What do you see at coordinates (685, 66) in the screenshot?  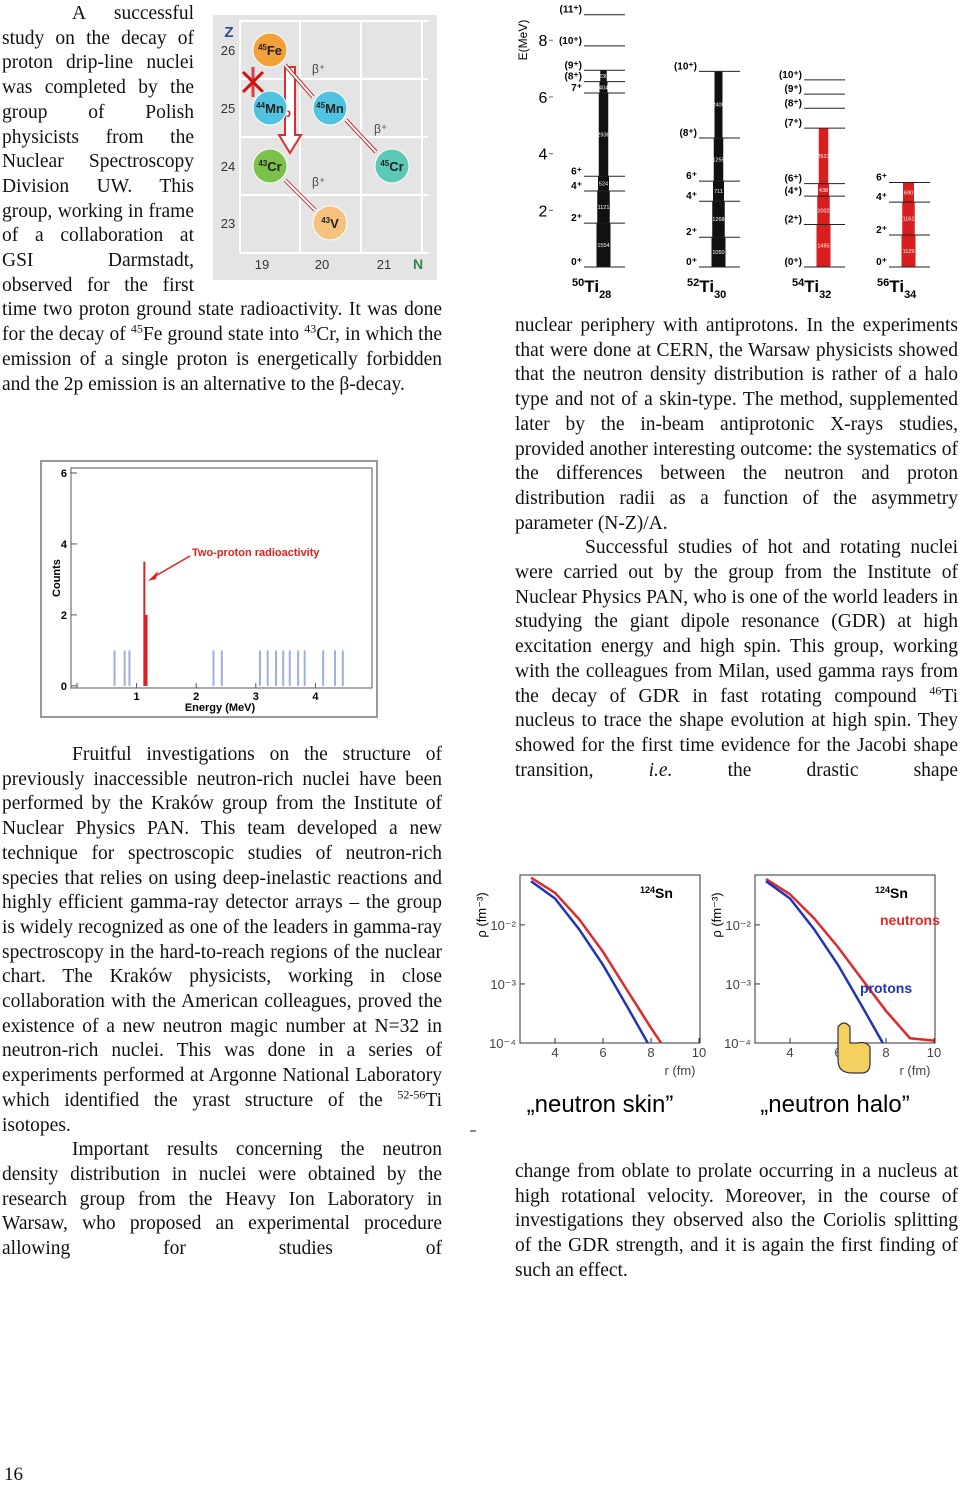 I see `spin-label: (10⁺)` at bounding box center [685, 66].